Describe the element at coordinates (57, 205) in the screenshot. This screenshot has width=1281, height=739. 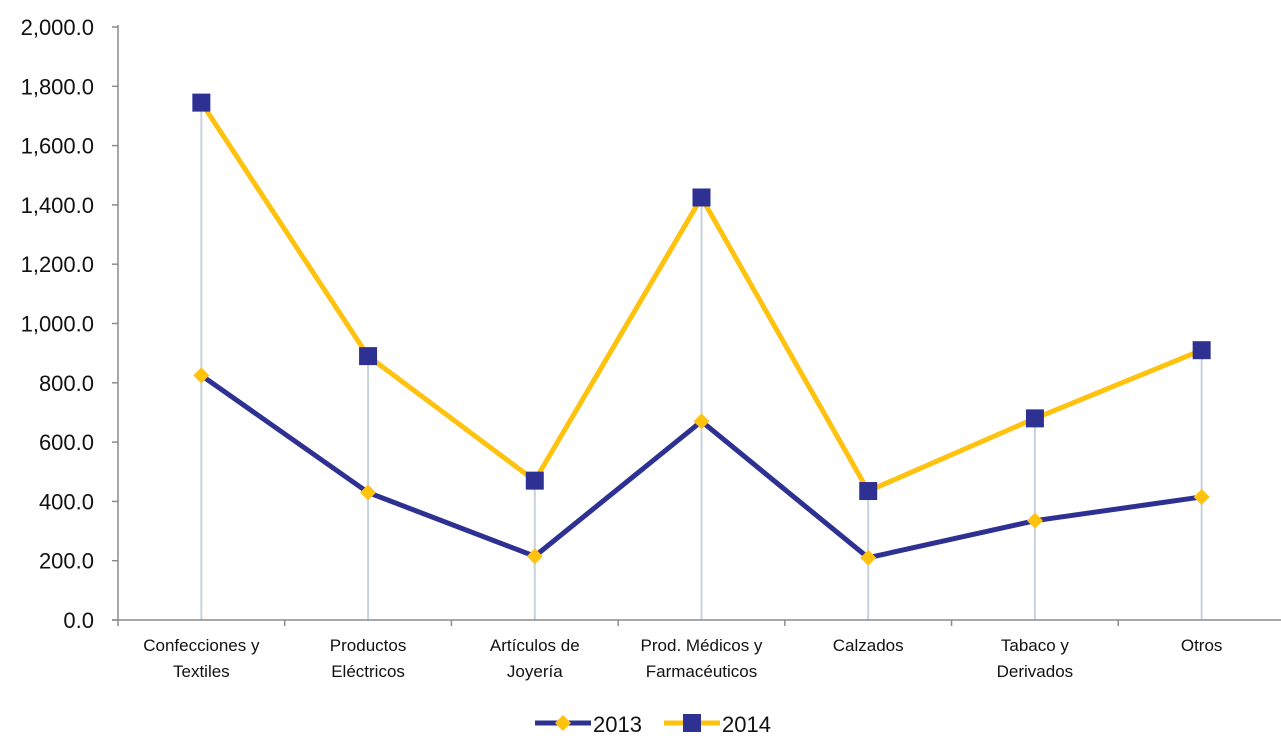
I see `y-axis-tick-label: 1,400.0` at that location.